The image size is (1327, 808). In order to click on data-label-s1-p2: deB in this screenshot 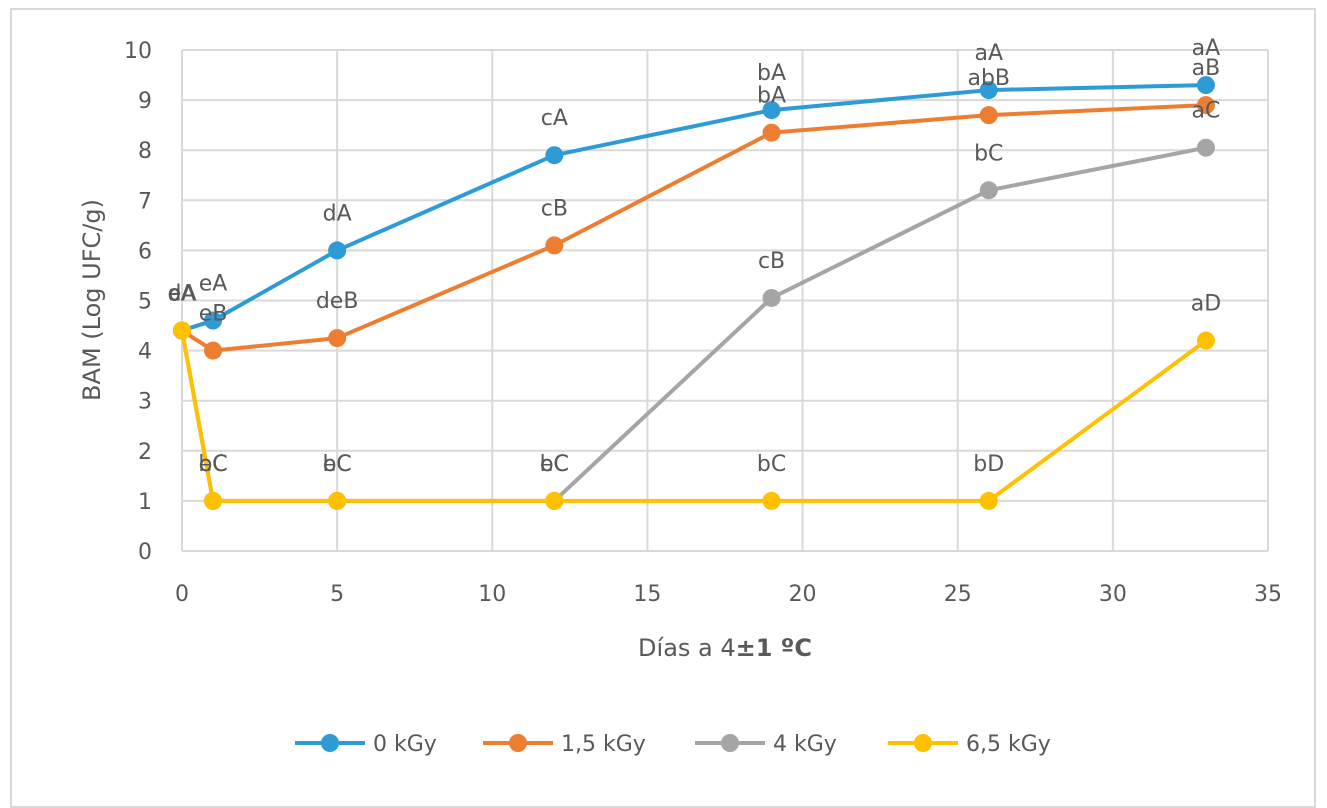, I will do `click(337, 301)`.